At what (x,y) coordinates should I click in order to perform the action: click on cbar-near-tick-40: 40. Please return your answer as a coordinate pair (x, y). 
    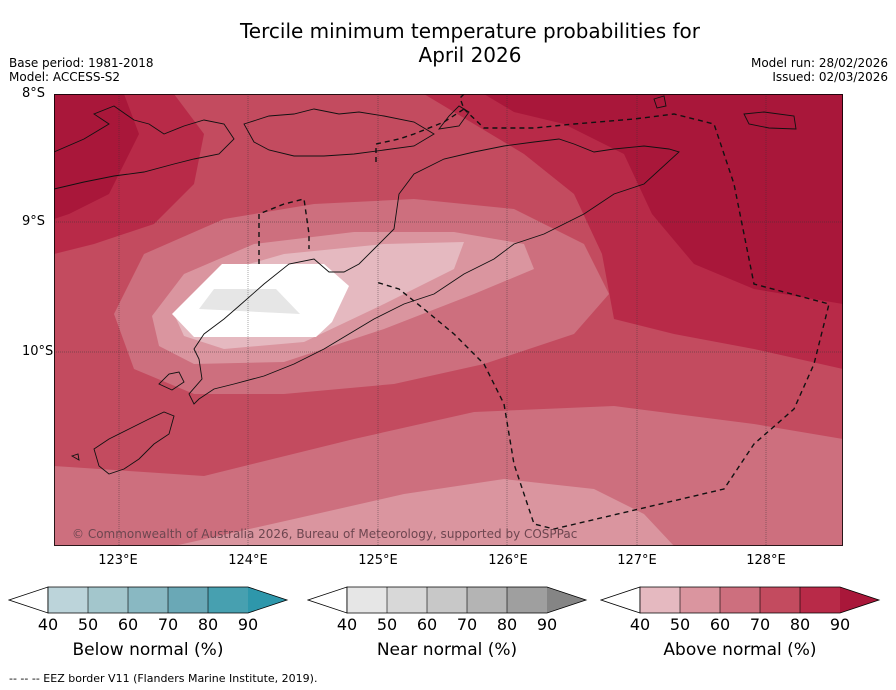
    Looking at the image, I should click on (347, 624).